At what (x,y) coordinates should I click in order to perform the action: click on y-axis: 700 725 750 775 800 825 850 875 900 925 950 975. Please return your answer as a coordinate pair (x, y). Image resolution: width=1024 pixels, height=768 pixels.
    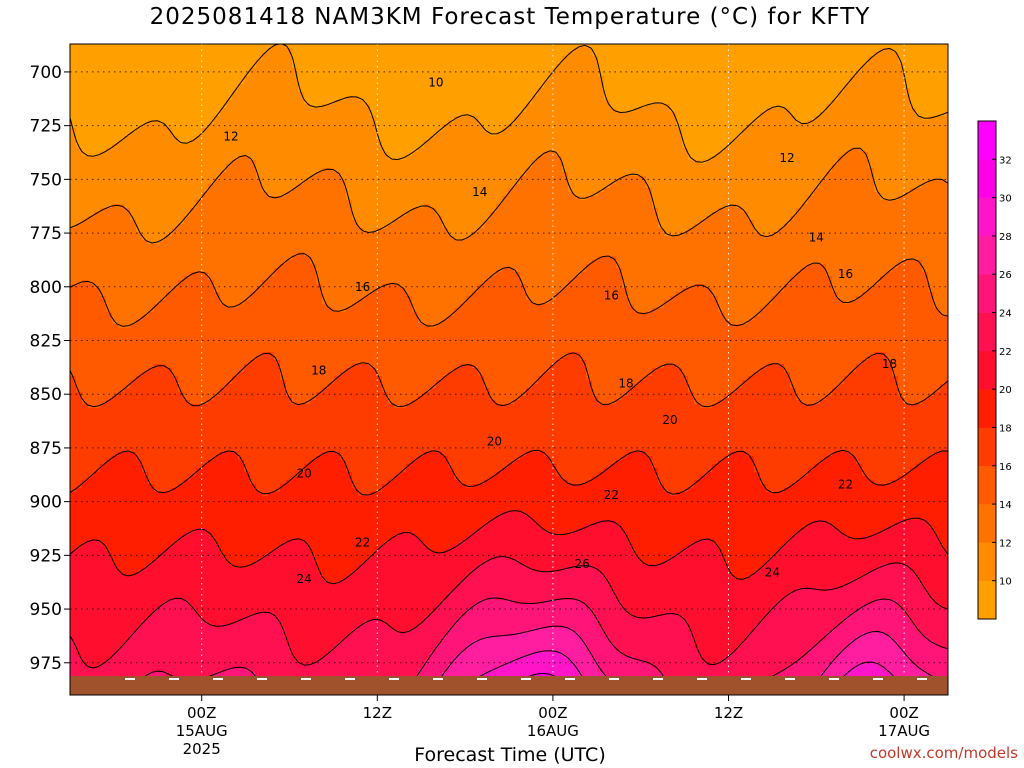
    Looking at the image, I should click on (50, 368).